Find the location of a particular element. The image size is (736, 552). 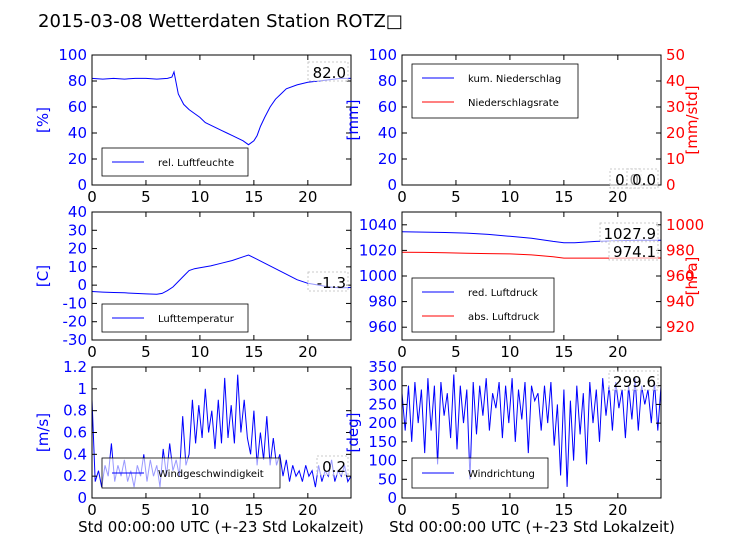

y-tick-label: 0.6 is located at coordinates (75, 433).